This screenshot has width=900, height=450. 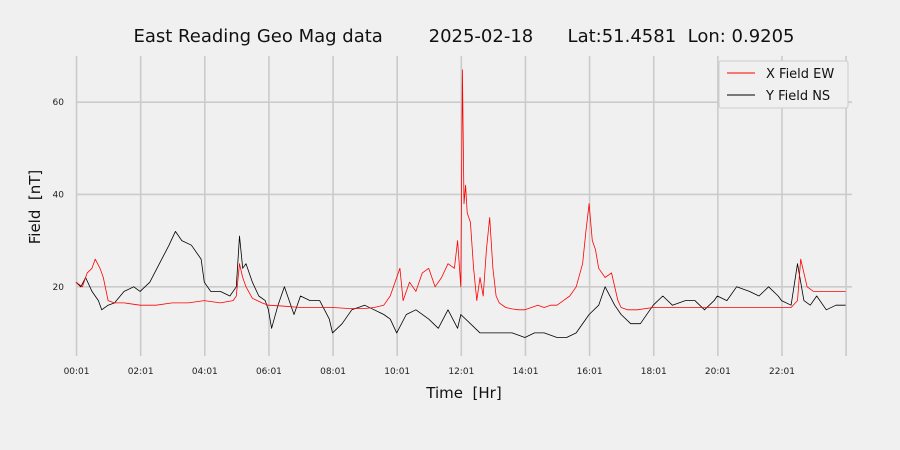 I want to click on x-axis-label: Time [Hr], so click(x=463, y=393).